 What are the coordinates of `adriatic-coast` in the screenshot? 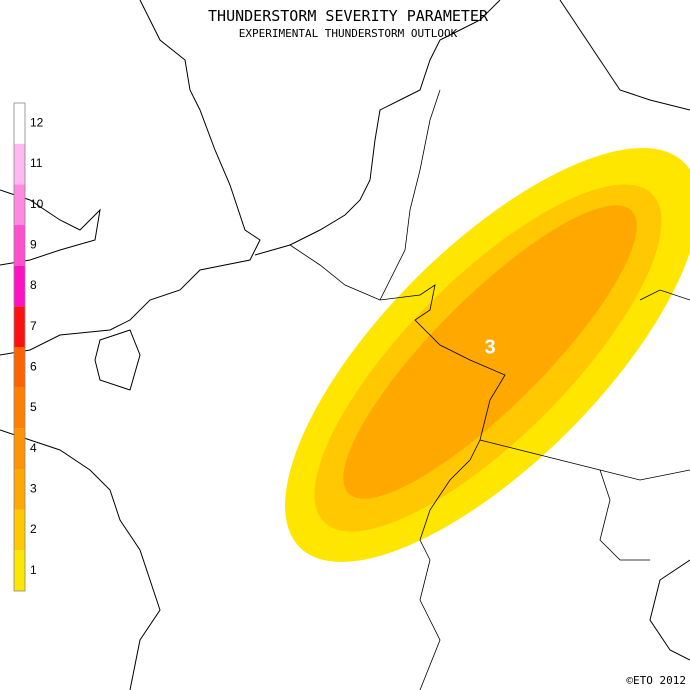 It's located at (669, 610).